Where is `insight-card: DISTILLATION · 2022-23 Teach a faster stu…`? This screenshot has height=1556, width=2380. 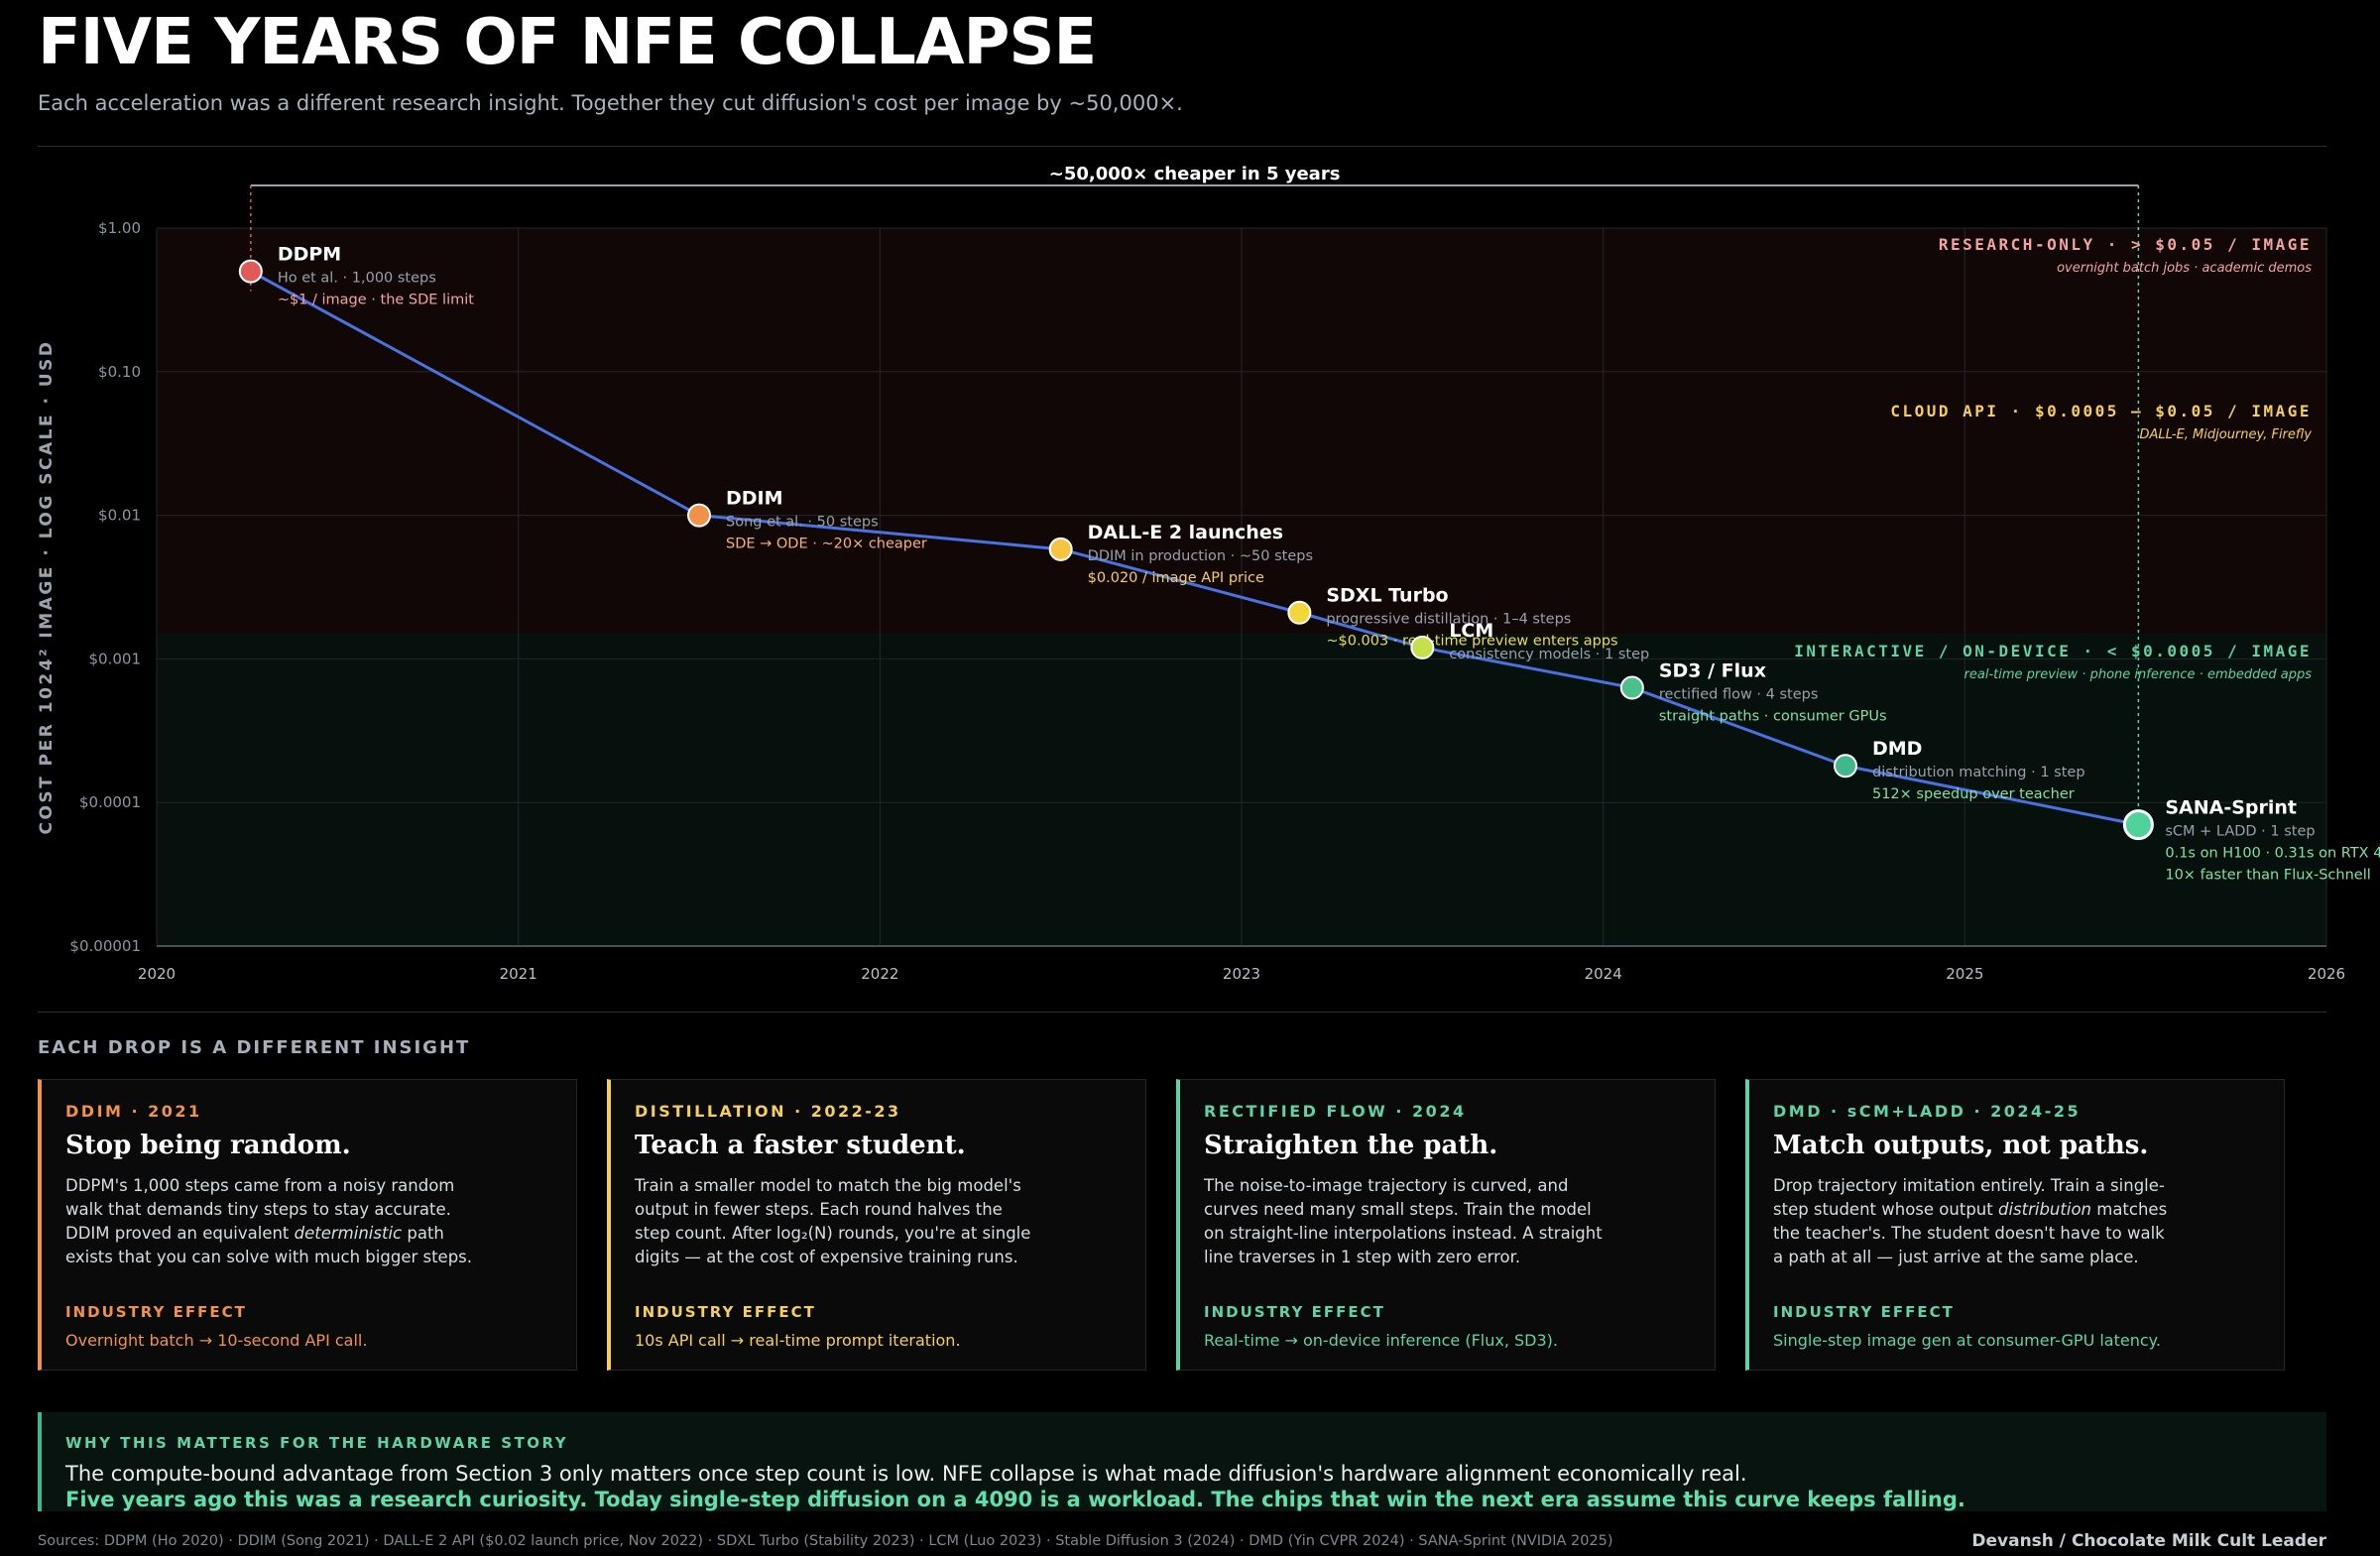
insight-card: DISTILLATION · 2022-23 Teach a faster stu… is located at coordinates (876, 1225).